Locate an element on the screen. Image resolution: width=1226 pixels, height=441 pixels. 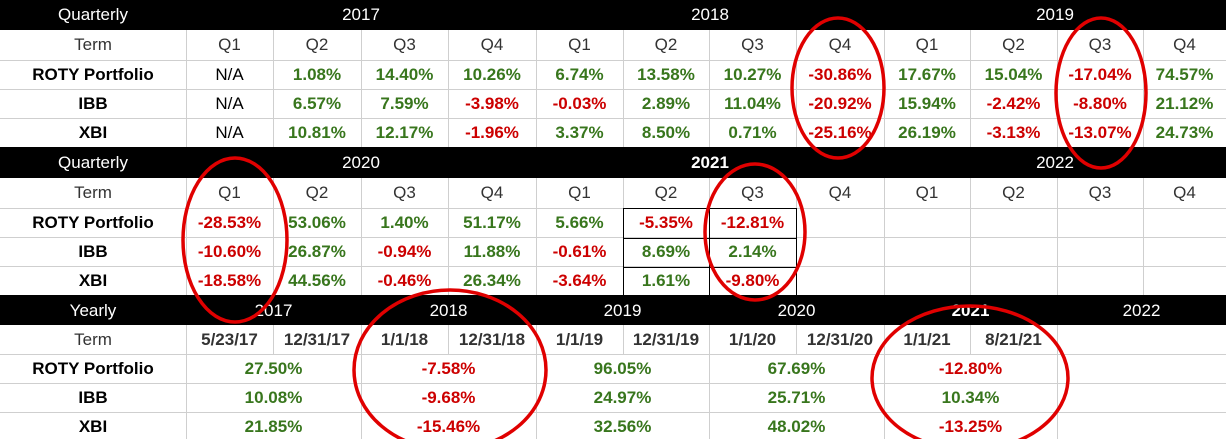
value-cell: -3.64% is located at coordinates (579, 280).